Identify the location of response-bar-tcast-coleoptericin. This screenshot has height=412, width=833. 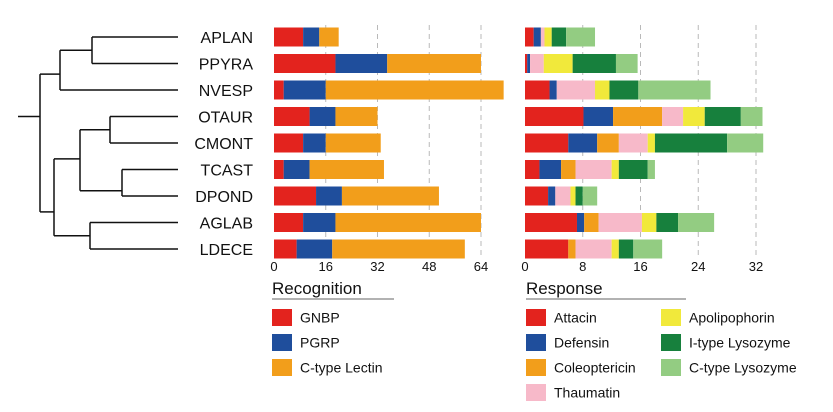
(568, 169).